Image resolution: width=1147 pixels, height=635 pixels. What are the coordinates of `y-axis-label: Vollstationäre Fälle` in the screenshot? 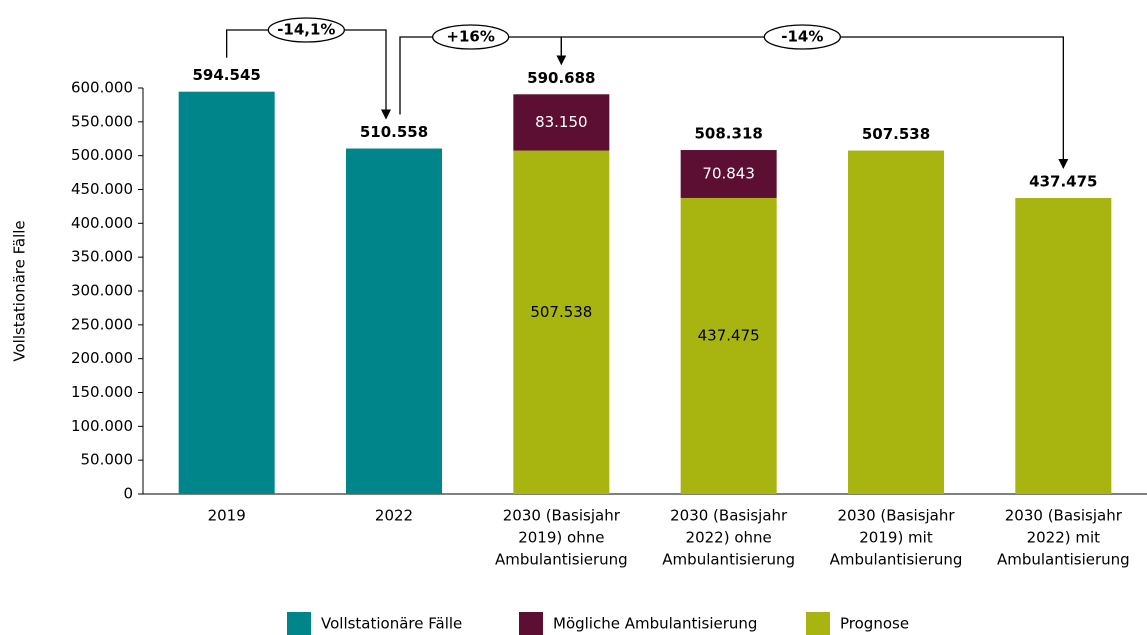 It's located at (20, 290).